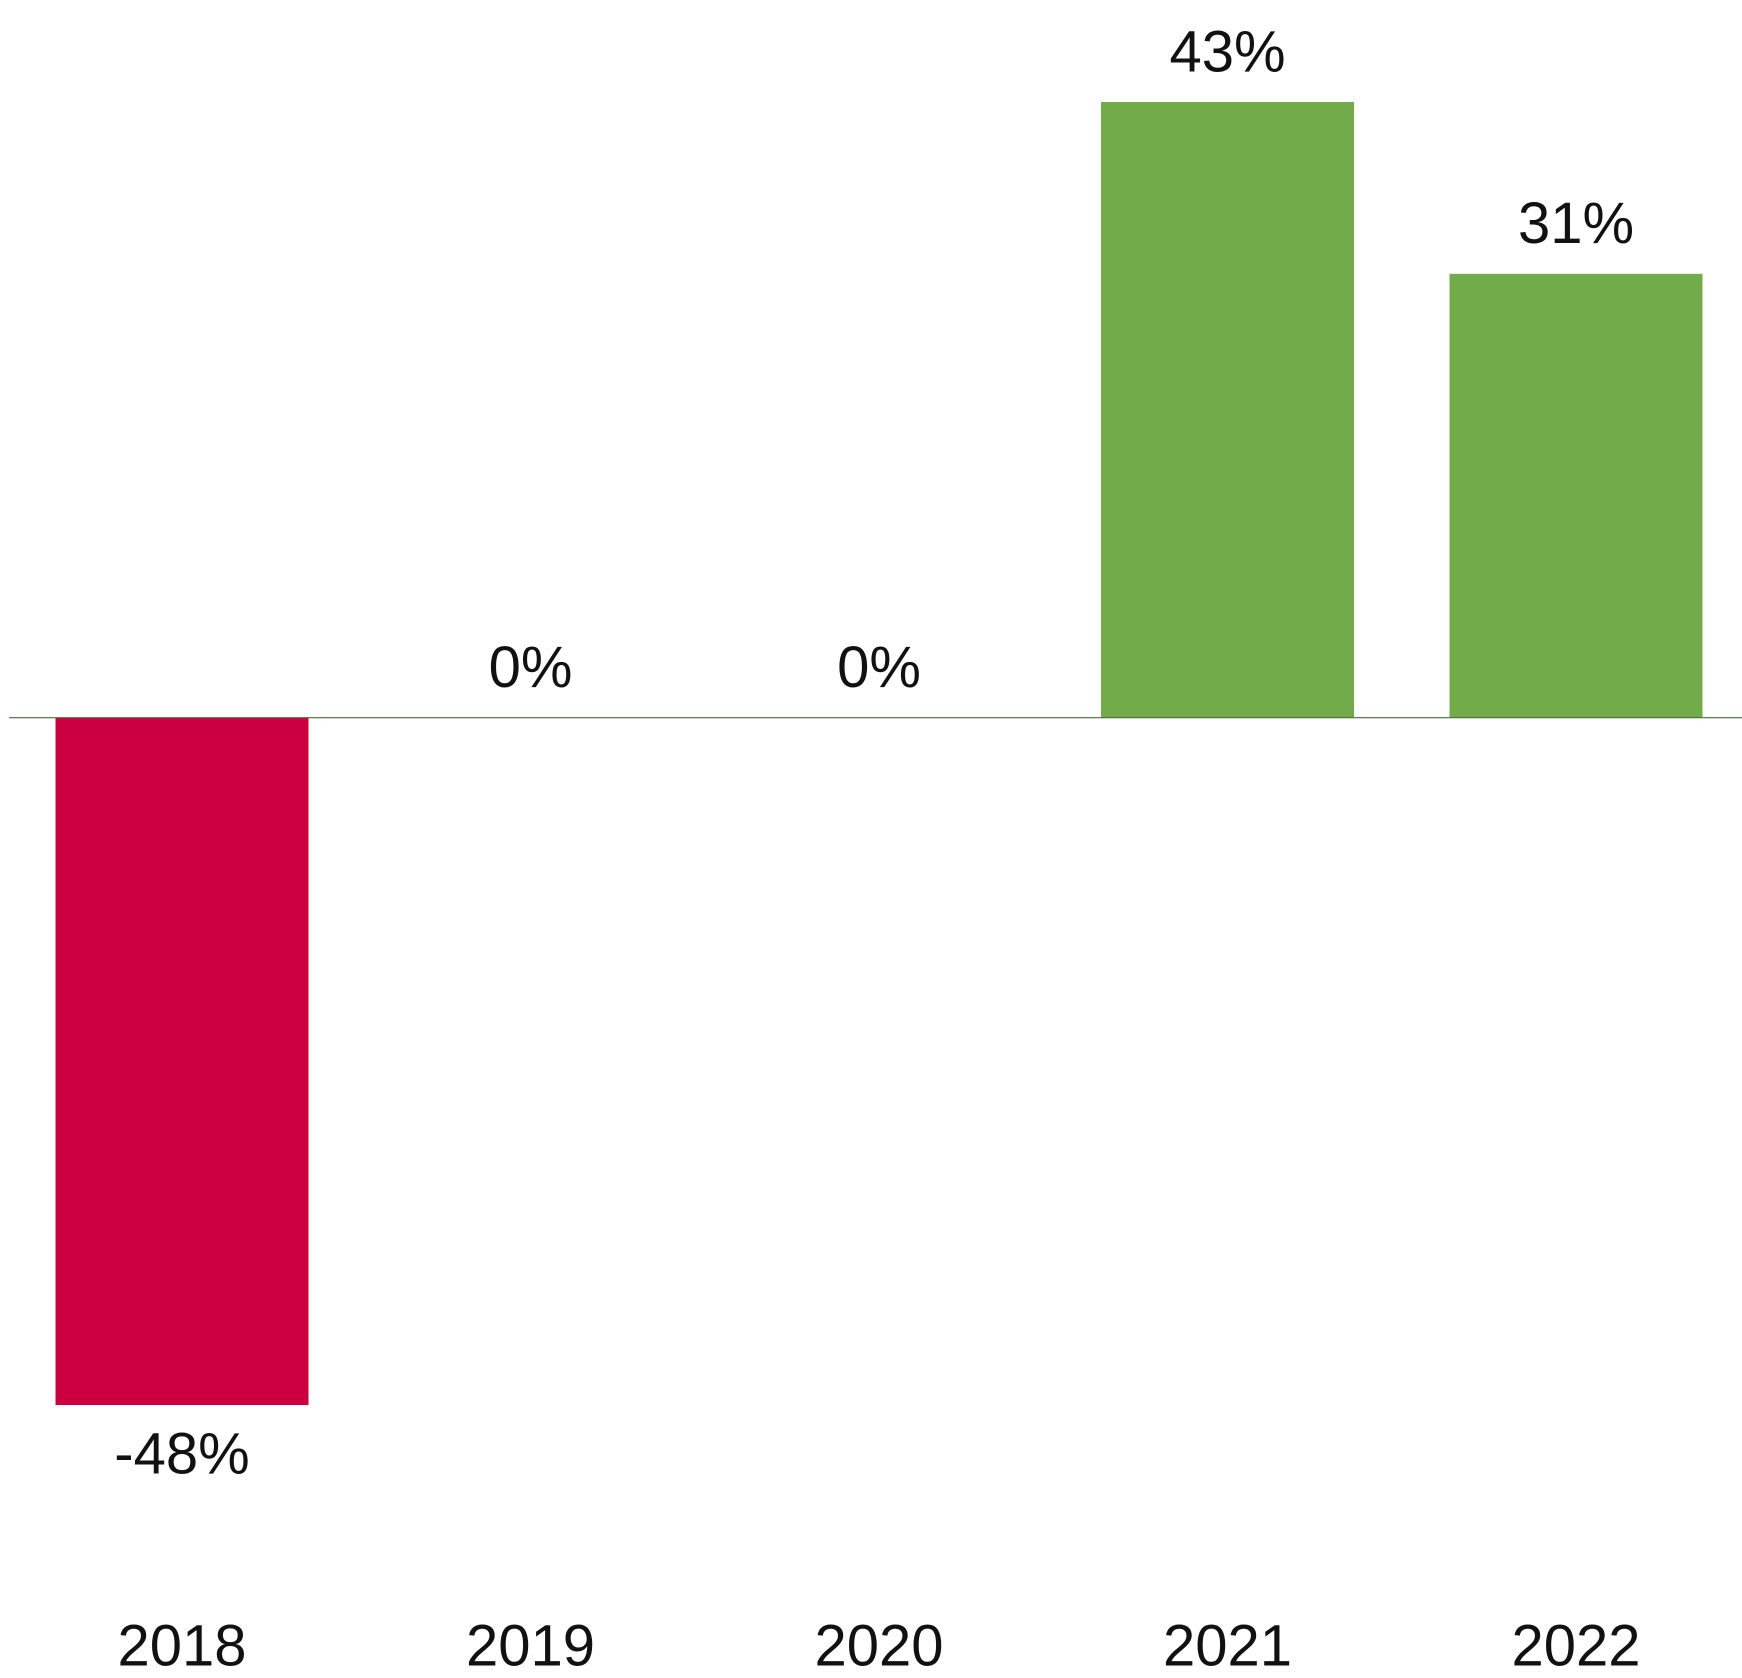  Describe the element at coordinates (530, 1645) in the screenshot. I see `x-tick-label: 2019` at that location.